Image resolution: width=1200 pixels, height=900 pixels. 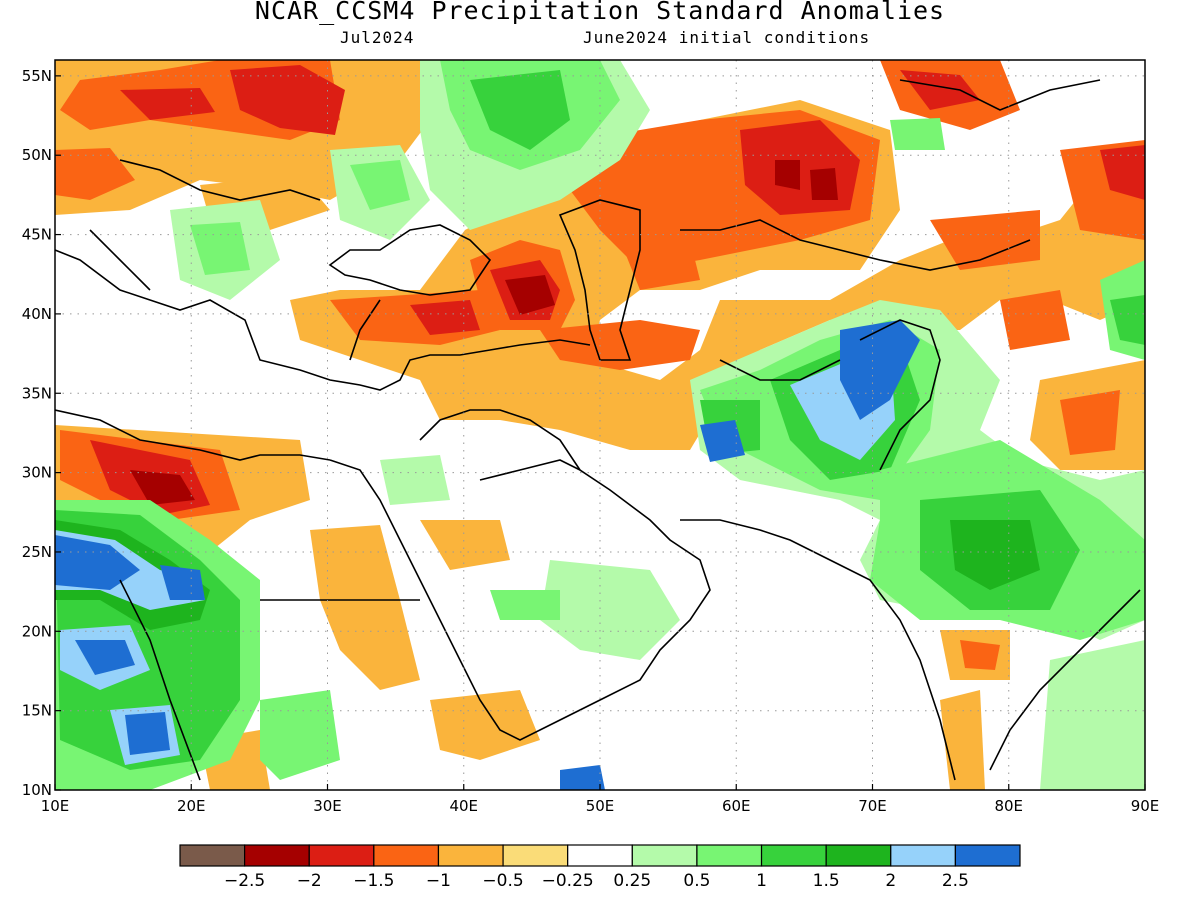 I want to click on lat-label: 50N, so click(x=37, y=155).